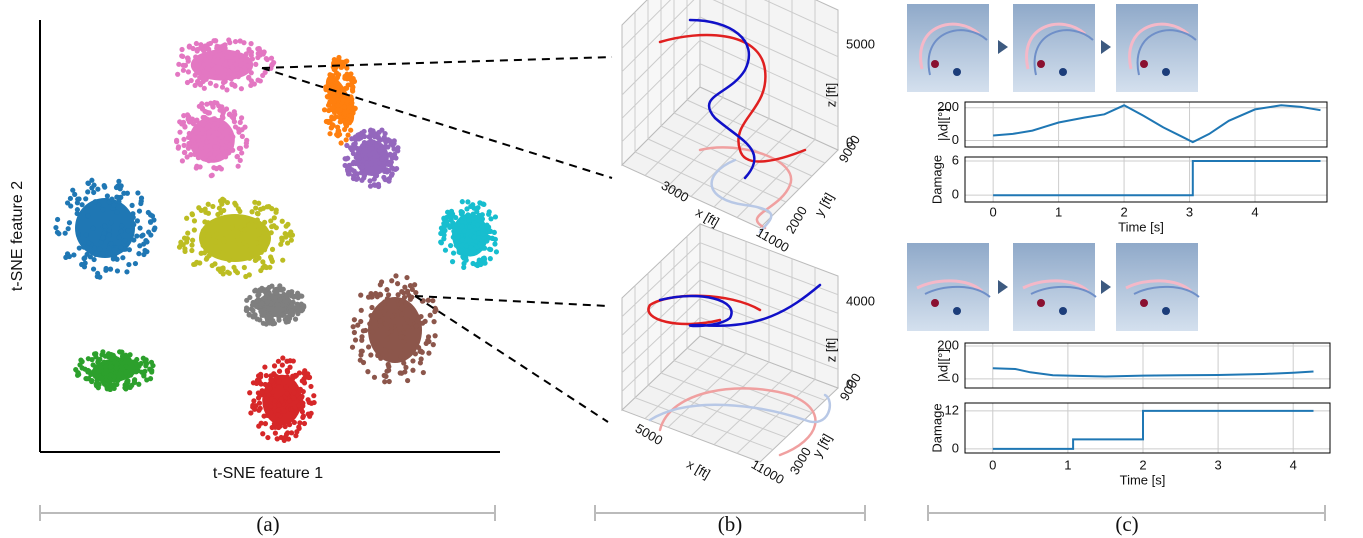 The image size is (1363, 538). I want to click on bracket, so click(267, 513).